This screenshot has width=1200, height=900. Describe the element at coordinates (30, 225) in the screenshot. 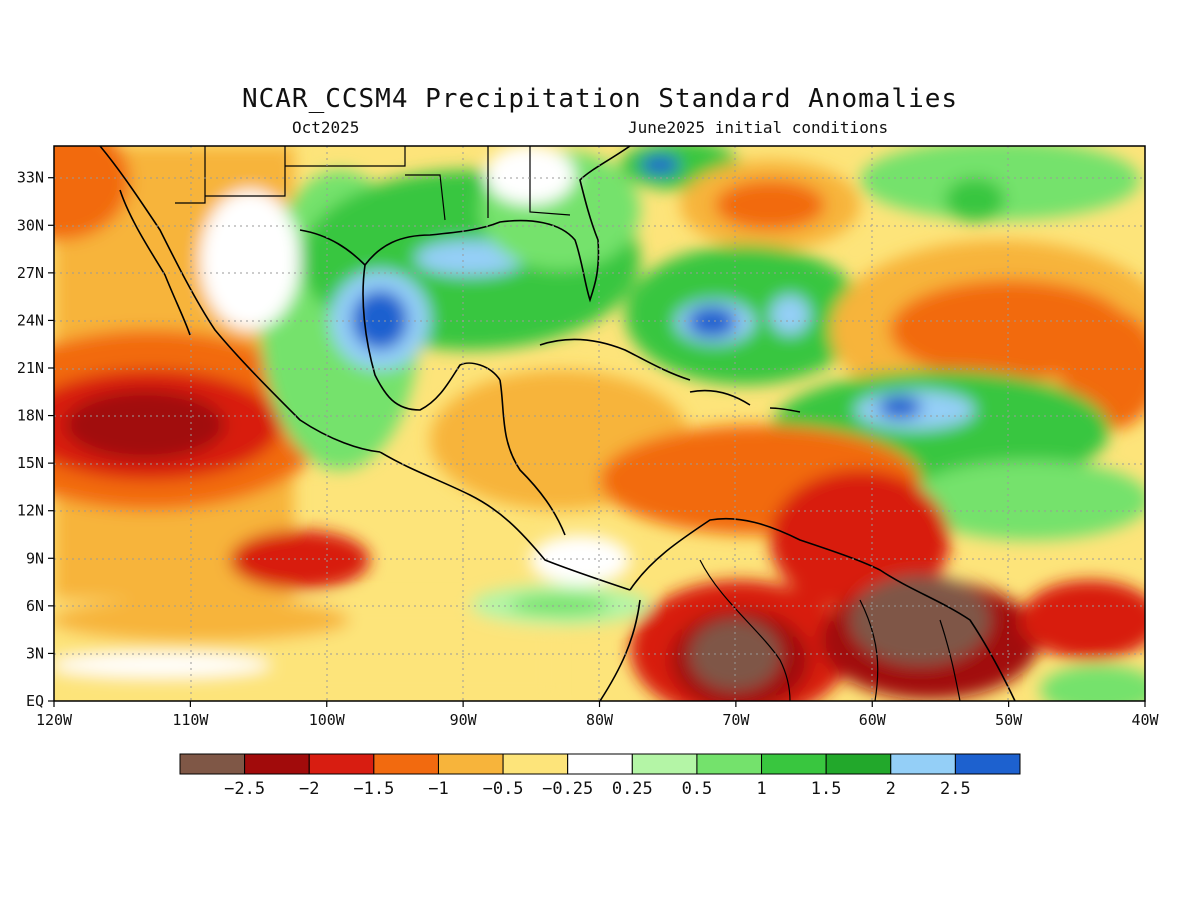

I see `lat-tick-label: 30N` at that location.